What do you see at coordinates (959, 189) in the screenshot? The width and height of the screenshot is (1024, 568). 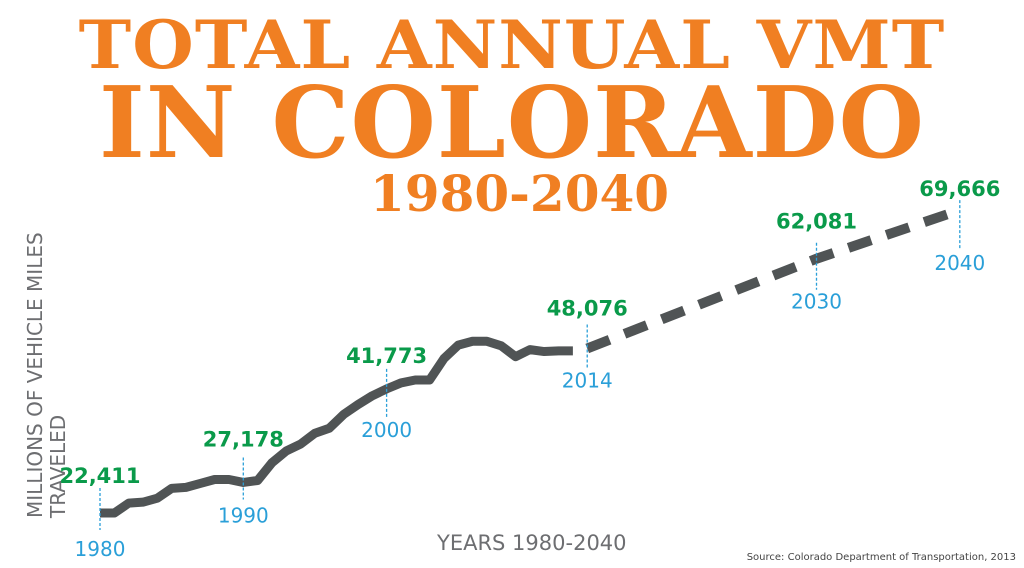 I see `value-label: 69,666` at bounding box center [959, 189].